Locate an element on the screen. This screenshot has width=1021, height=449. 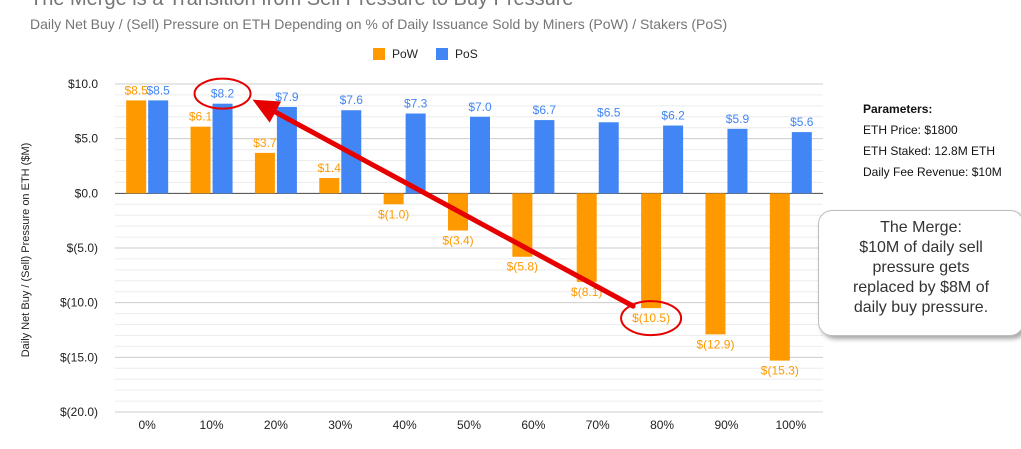
y-tick-label: $5.0 is located at coordinates (87, 139).